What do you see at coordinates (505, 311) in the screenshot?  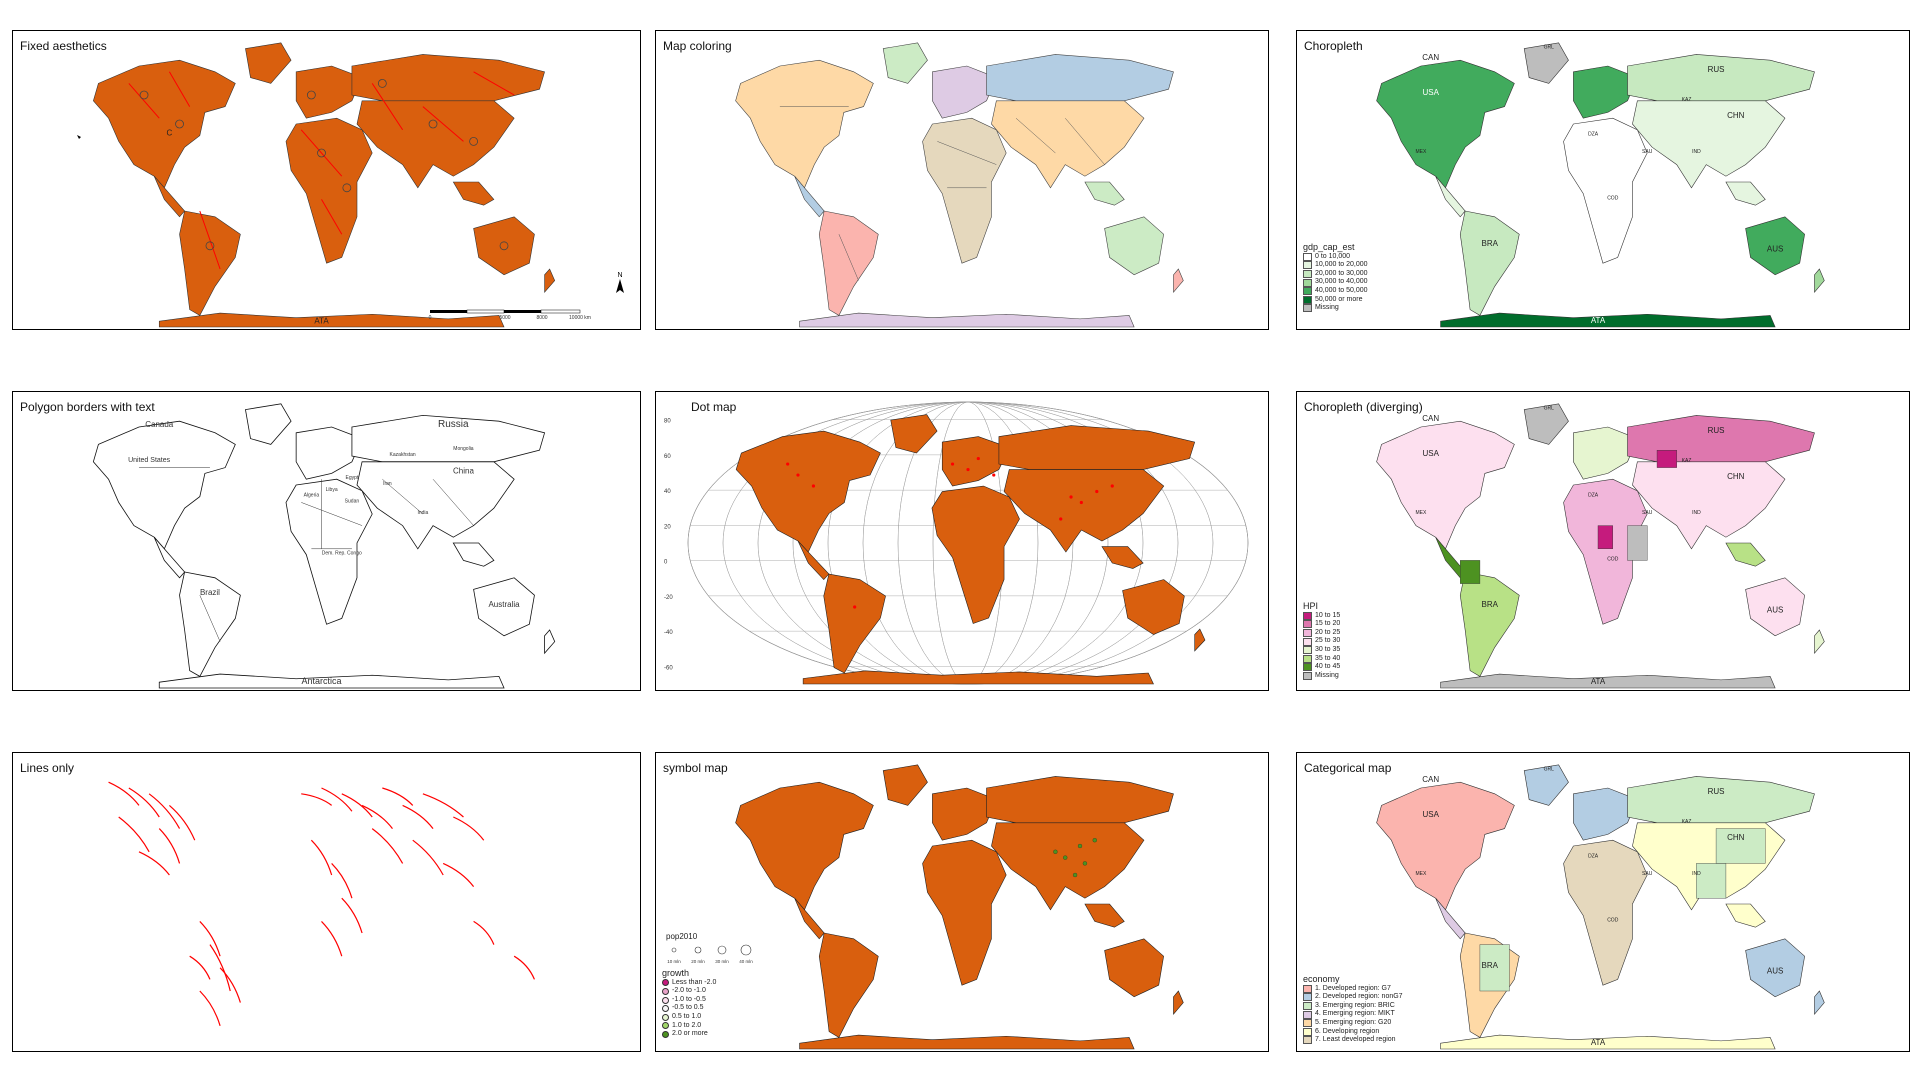 I see `scale-bar` at bounding box center [505, 311].